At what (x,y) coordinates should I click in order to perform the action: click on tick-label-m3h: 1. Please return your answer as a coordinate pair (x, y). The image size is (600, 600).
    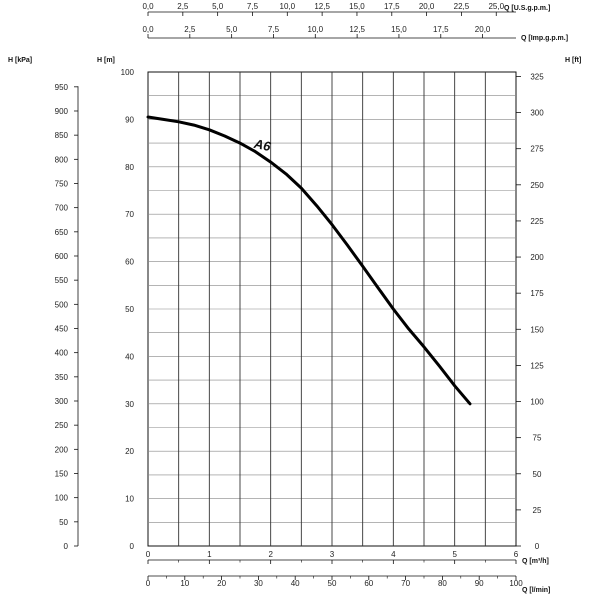
    Looking at the image, I should click on (209, 554).